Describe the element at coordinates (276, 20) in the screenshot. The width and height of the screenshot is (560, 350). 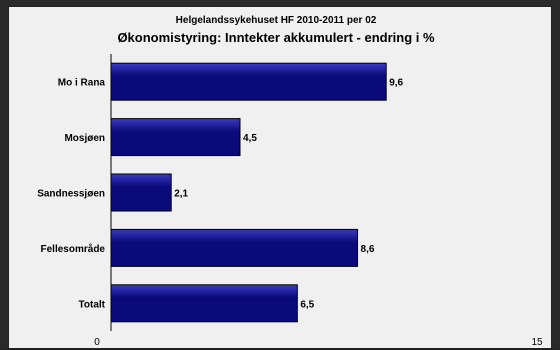
I see `chart-title: Helgelandssykehuset HF 2010-2011 per 02` at that location.